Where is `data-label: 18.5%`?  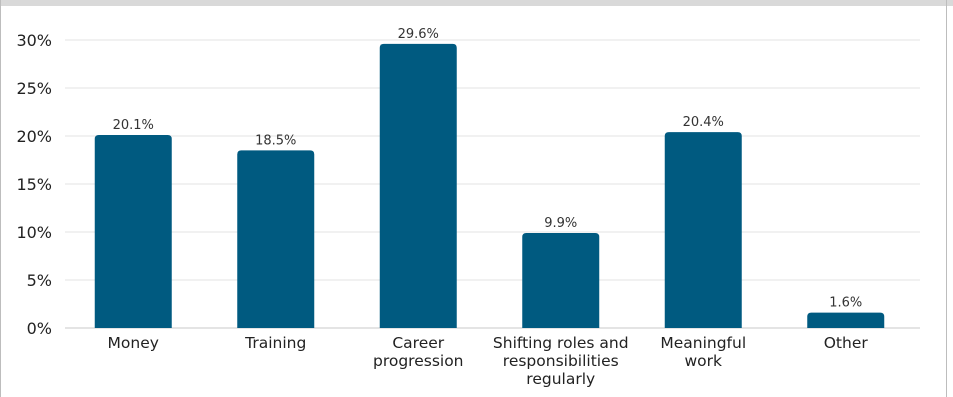
data-label: 18.5% is located at coordinates (275, 140).